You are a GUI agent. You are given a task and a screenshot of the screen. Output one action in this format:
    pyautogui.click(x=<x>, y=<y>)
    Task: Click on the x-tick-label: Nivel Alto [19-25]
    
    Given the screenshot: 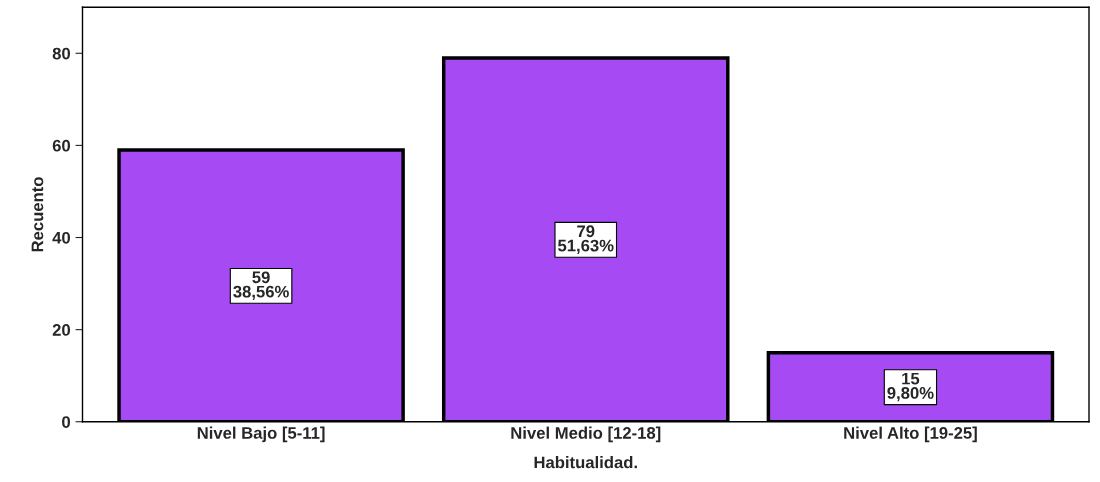 What is the action you would take?
    pyautogui.click(x=910, y=434)
    